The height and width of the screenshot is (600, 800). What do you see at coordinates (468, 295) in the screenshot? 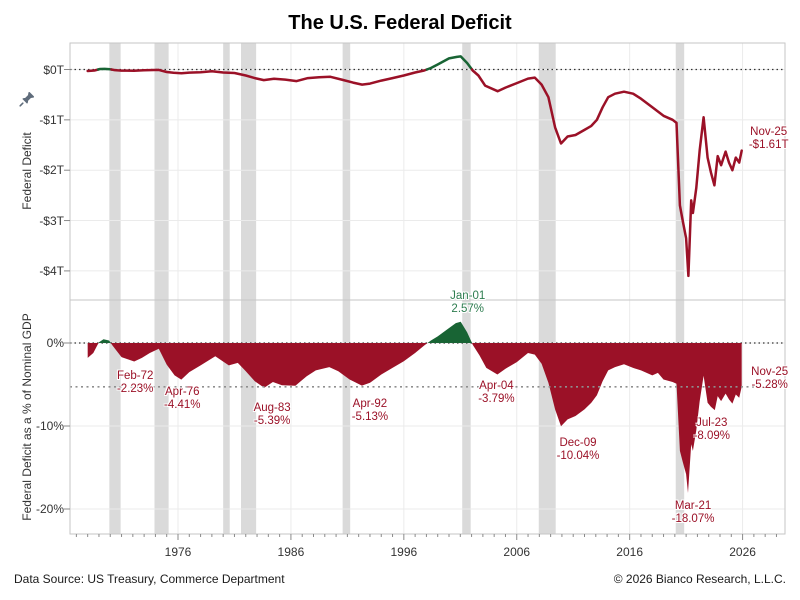
I see `annotation-date: Jan-01` at bounding box center [468, 295].